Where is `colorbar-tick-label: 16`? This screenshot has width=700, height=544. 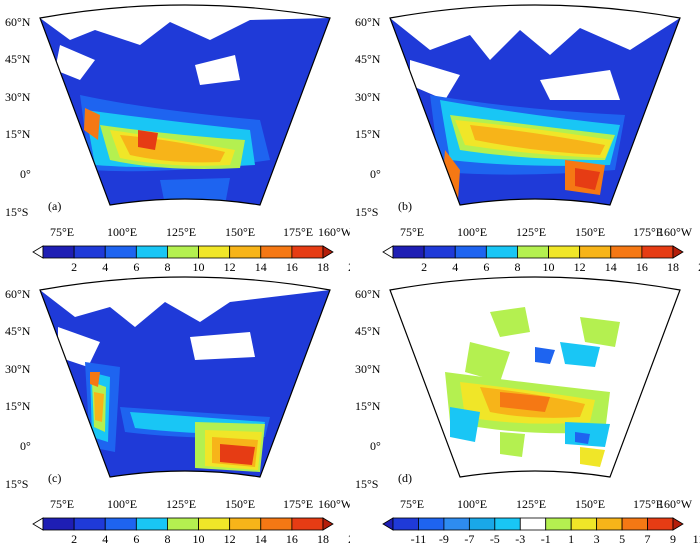
colorbar-tick-label: 16 is located at coordinates (292, 266).